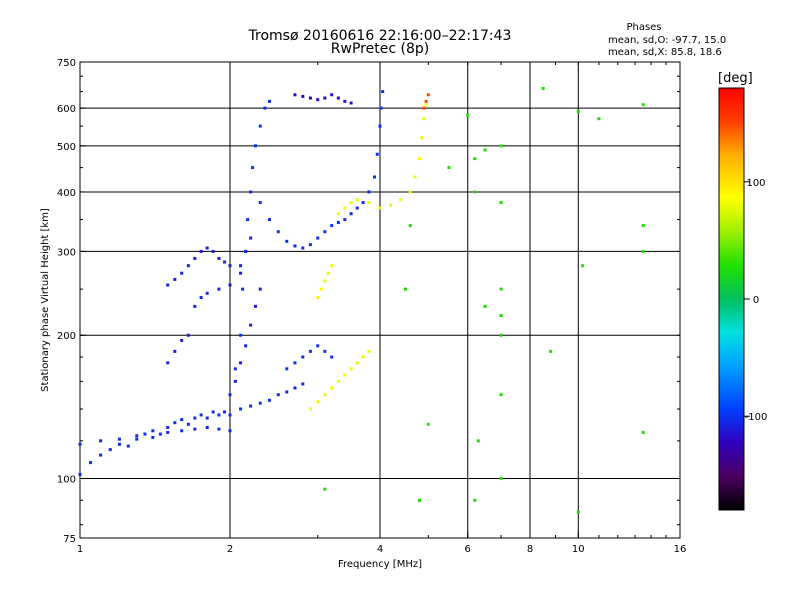 Image resolution: width=800 pixels, height=600 pixels. I want to click on colorbar-label: [deg], so click(735, 78).